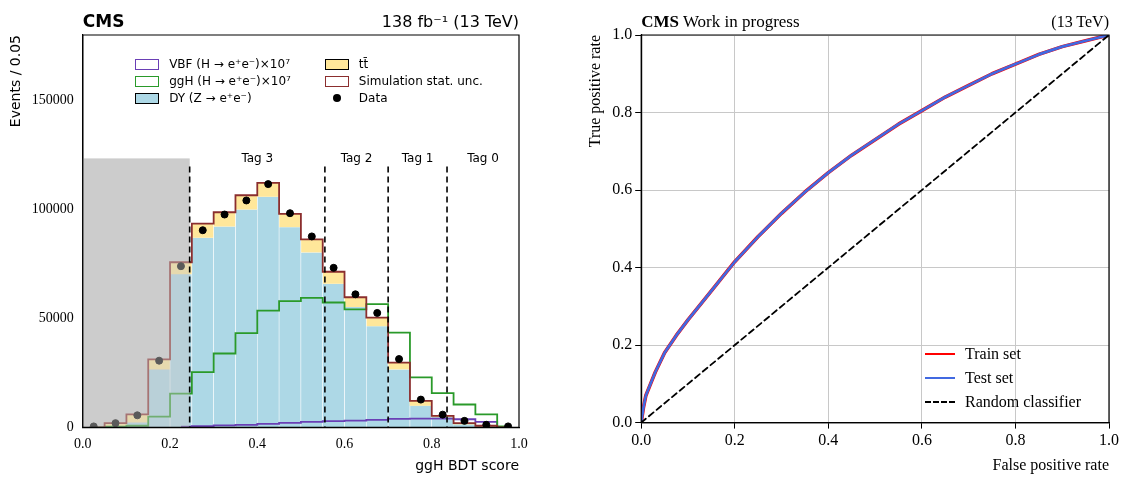 This screenshot has height=483, width=1127. Describe the element at coordinates (622, 421) in the screenshot. I see `y-tick-label: 0.0` at that location.